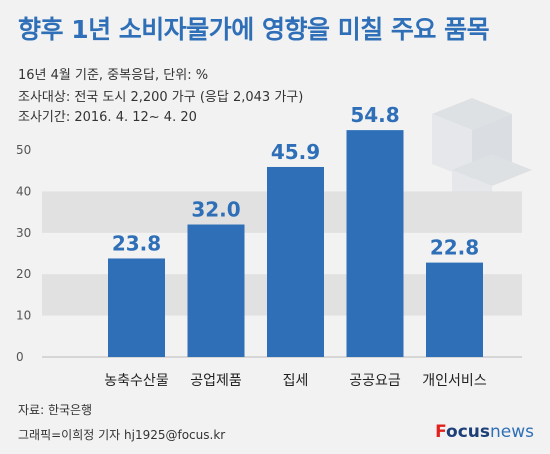  Describe the element at coordinates (113, 75) in the screenshot. I see `chart-subtitle: 16년 4월 기준, 중복응답, 단위: %` at that location.